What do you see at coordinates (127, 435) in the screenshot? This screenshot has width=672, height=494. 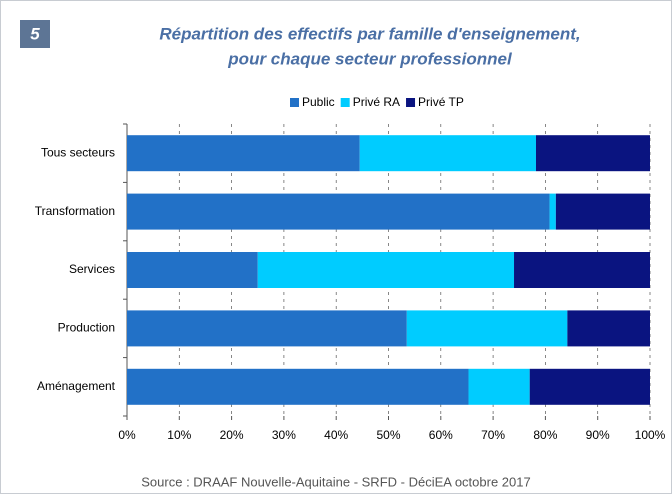 I see `x-tick-label: 0%` at bounding box center [127, 435].